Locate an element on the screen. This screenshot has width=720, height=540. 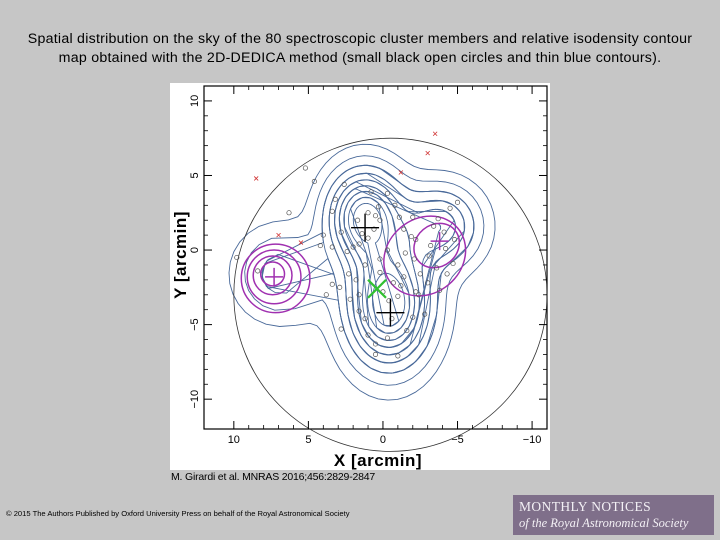
logo-line-1: MONTHLY NOTICES is located at coordinates (585, 506).